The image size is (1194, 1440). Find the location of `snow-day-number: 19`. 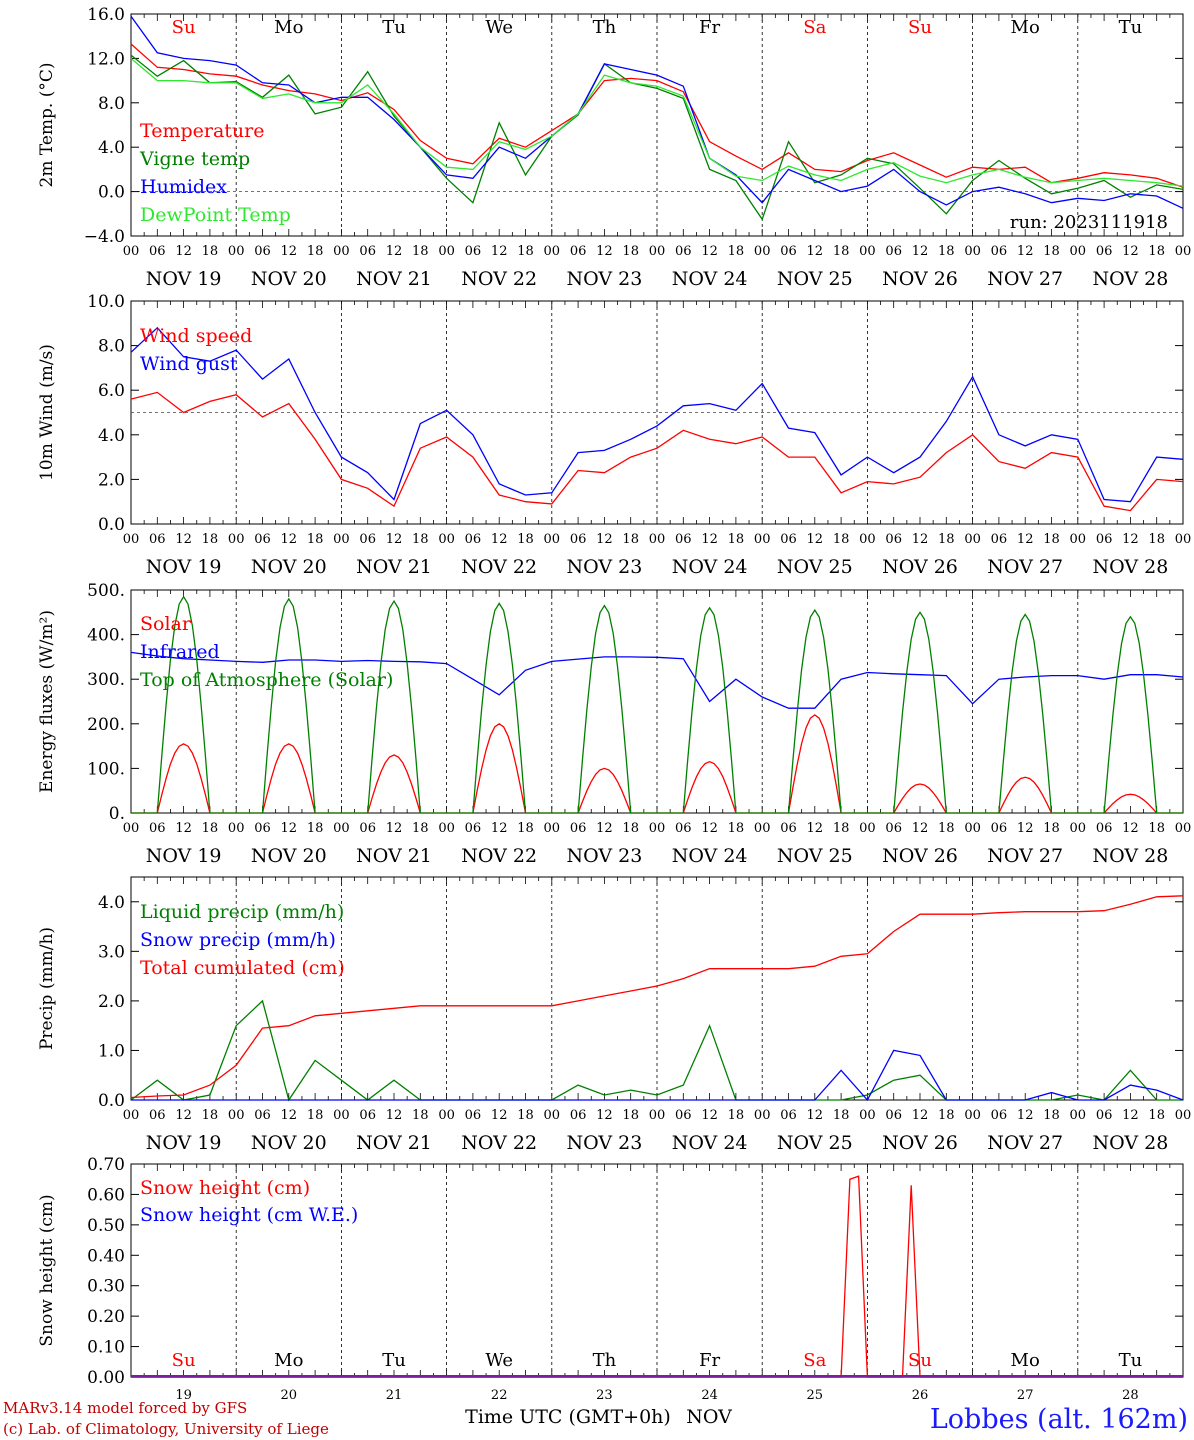

snow-day-number: 19 is located at coordinates (183, 1395).